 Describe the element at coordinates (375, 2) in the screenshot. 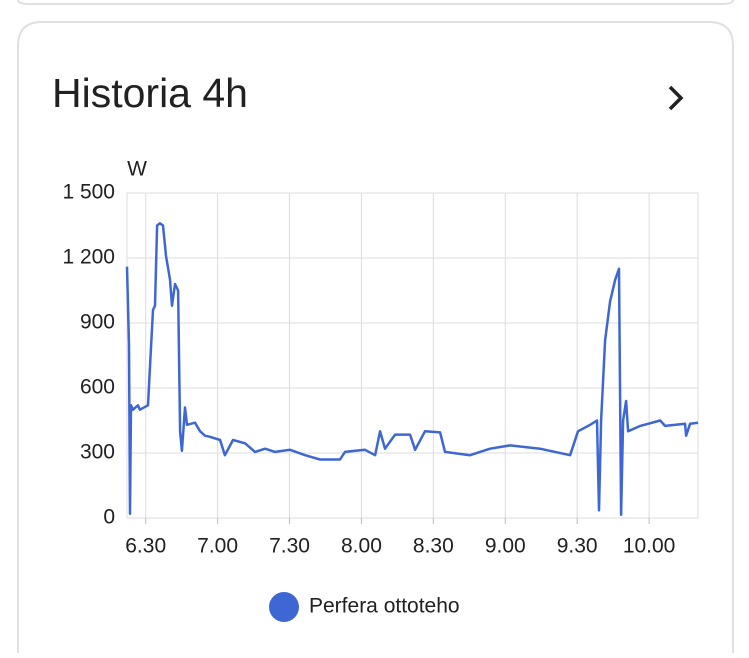

I see `previous-card` at that location.